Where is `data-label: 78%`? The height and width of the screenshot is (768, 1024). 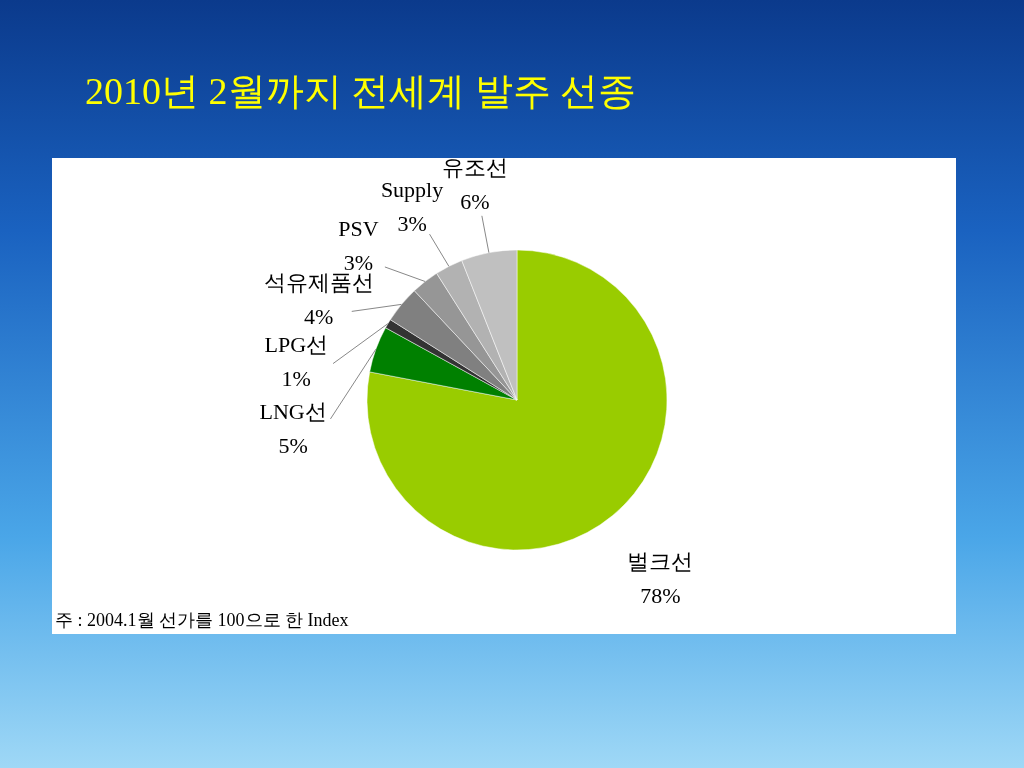
data-label: 78% is located at coordinates (660, 596).